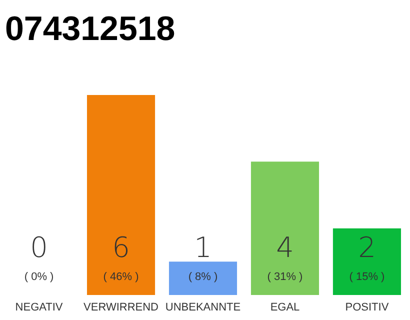  I want to click on data-label: 2, so click(367, 247).